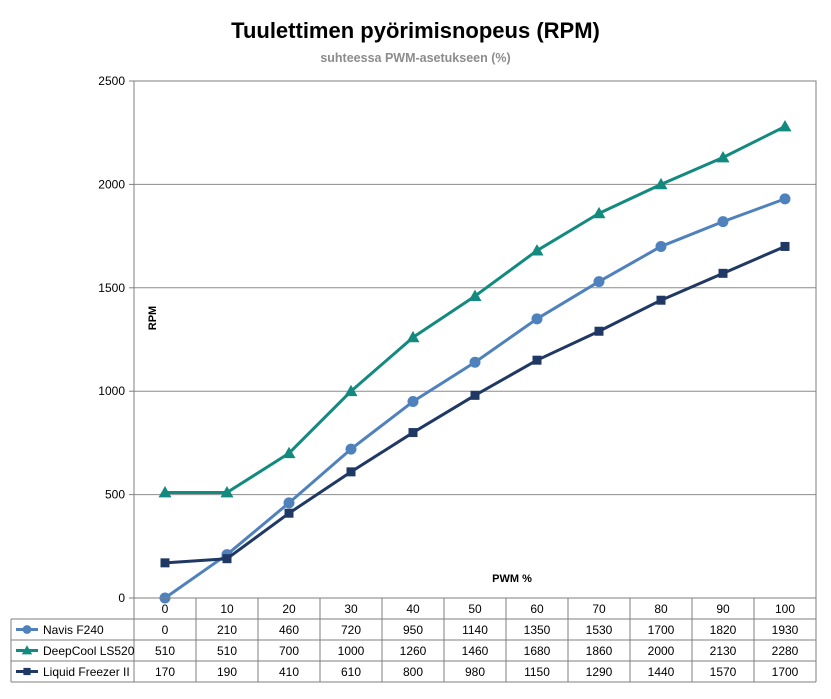 The image size is (831, 699). Describe the element at coordinates (537, 609) in the screenshot. I see `x-tick-label: 60` at that location.